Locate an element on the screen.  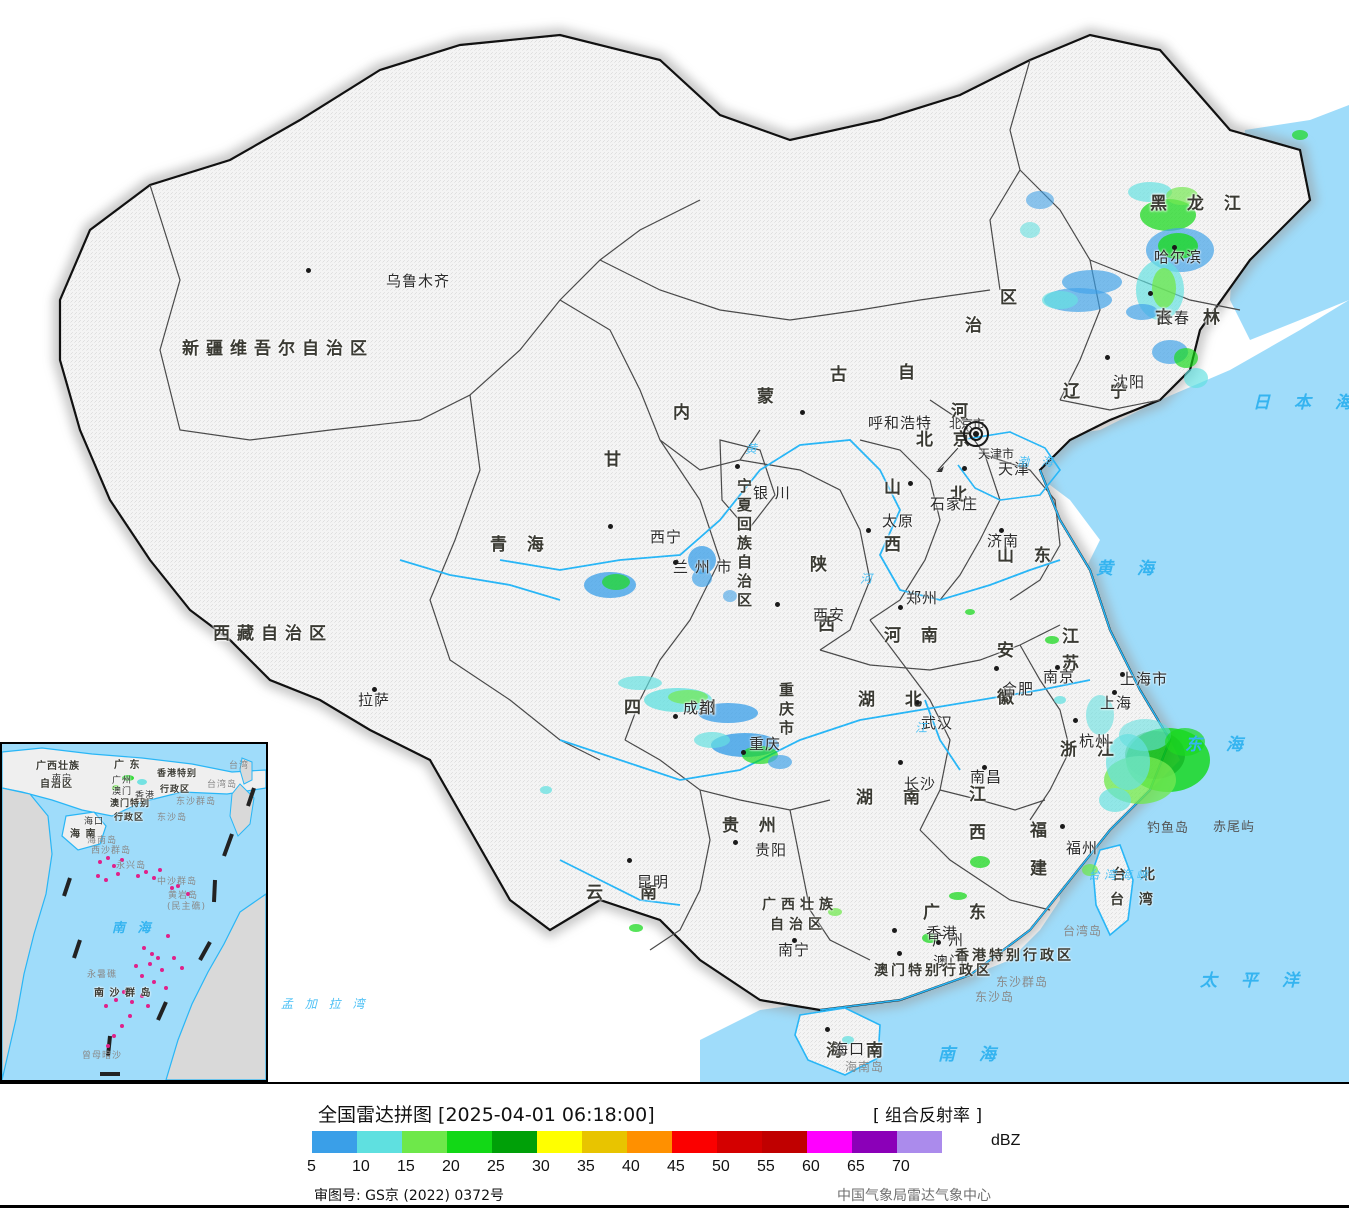
colorbar-tick-50: 50 is located at coordinates (721, 1166).